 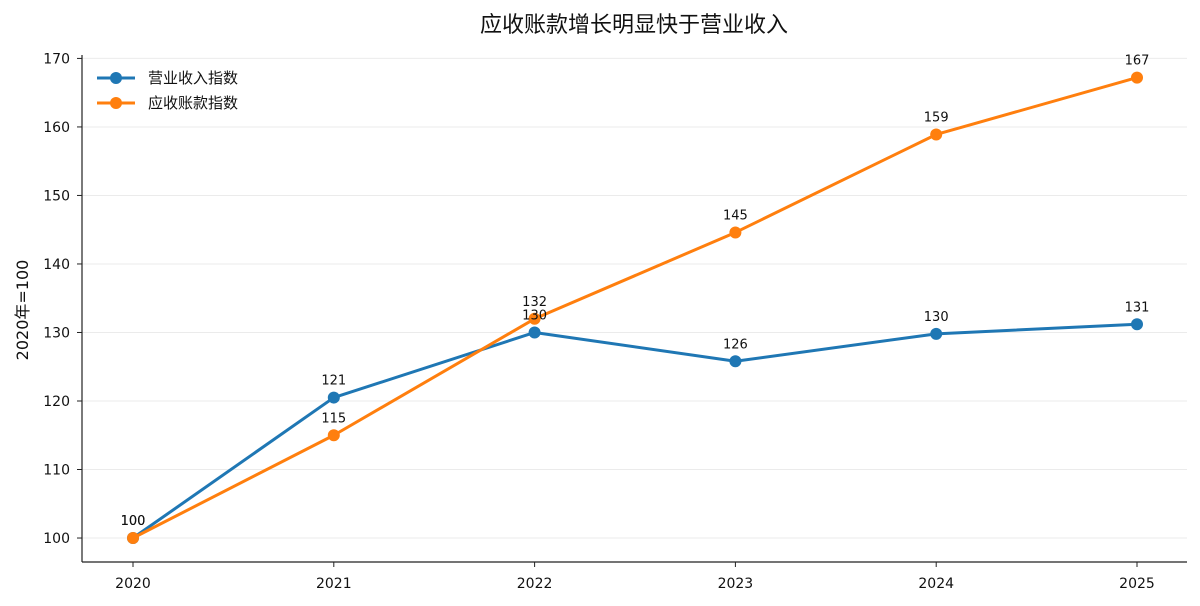 What do you see at coordinates (56, 196) in the screenshot?
I see `y-tick-label: 150` at bounding box center [56, 196].